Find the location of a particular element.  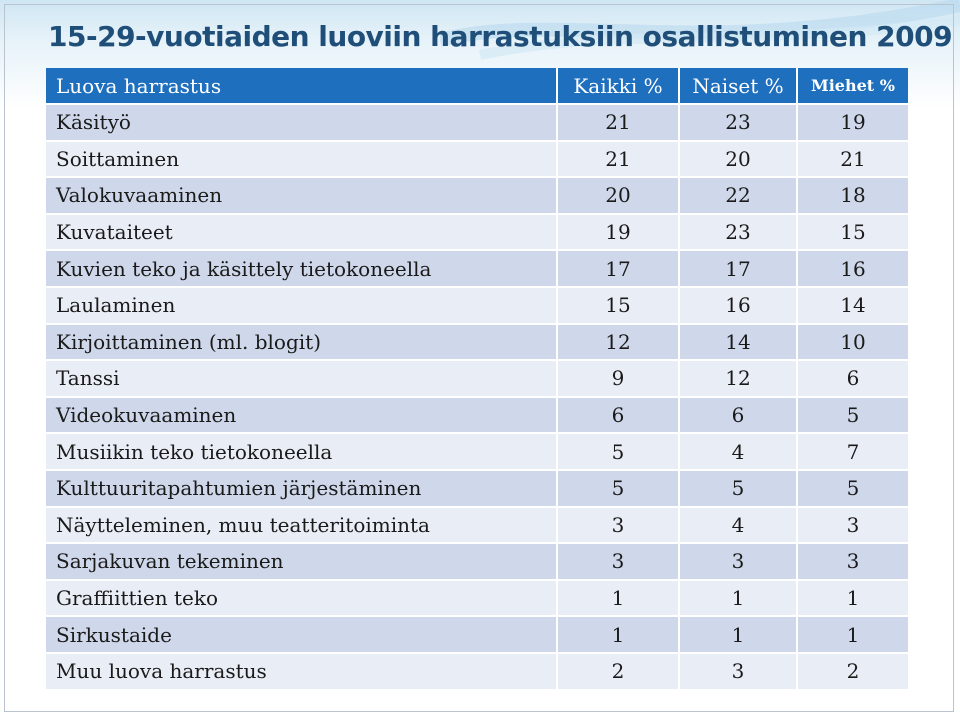

table-row: Graffiittien teko 1 1 1 is located at coordinates (477, 599).